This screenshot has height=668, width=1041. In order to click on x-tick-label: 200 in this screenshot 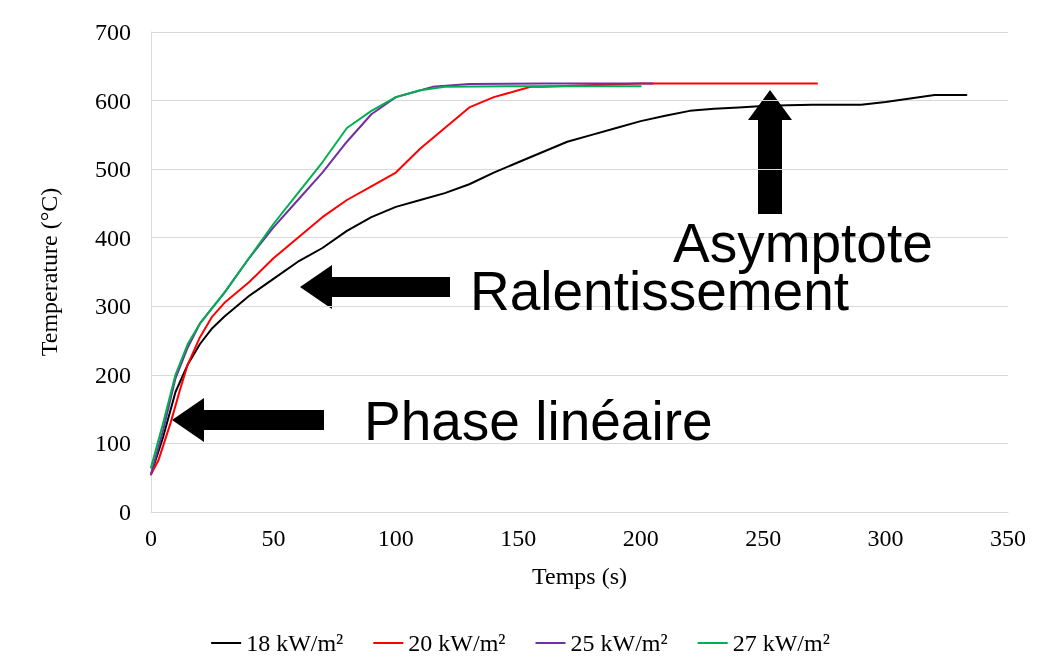, I will do `click(640, 538)`.